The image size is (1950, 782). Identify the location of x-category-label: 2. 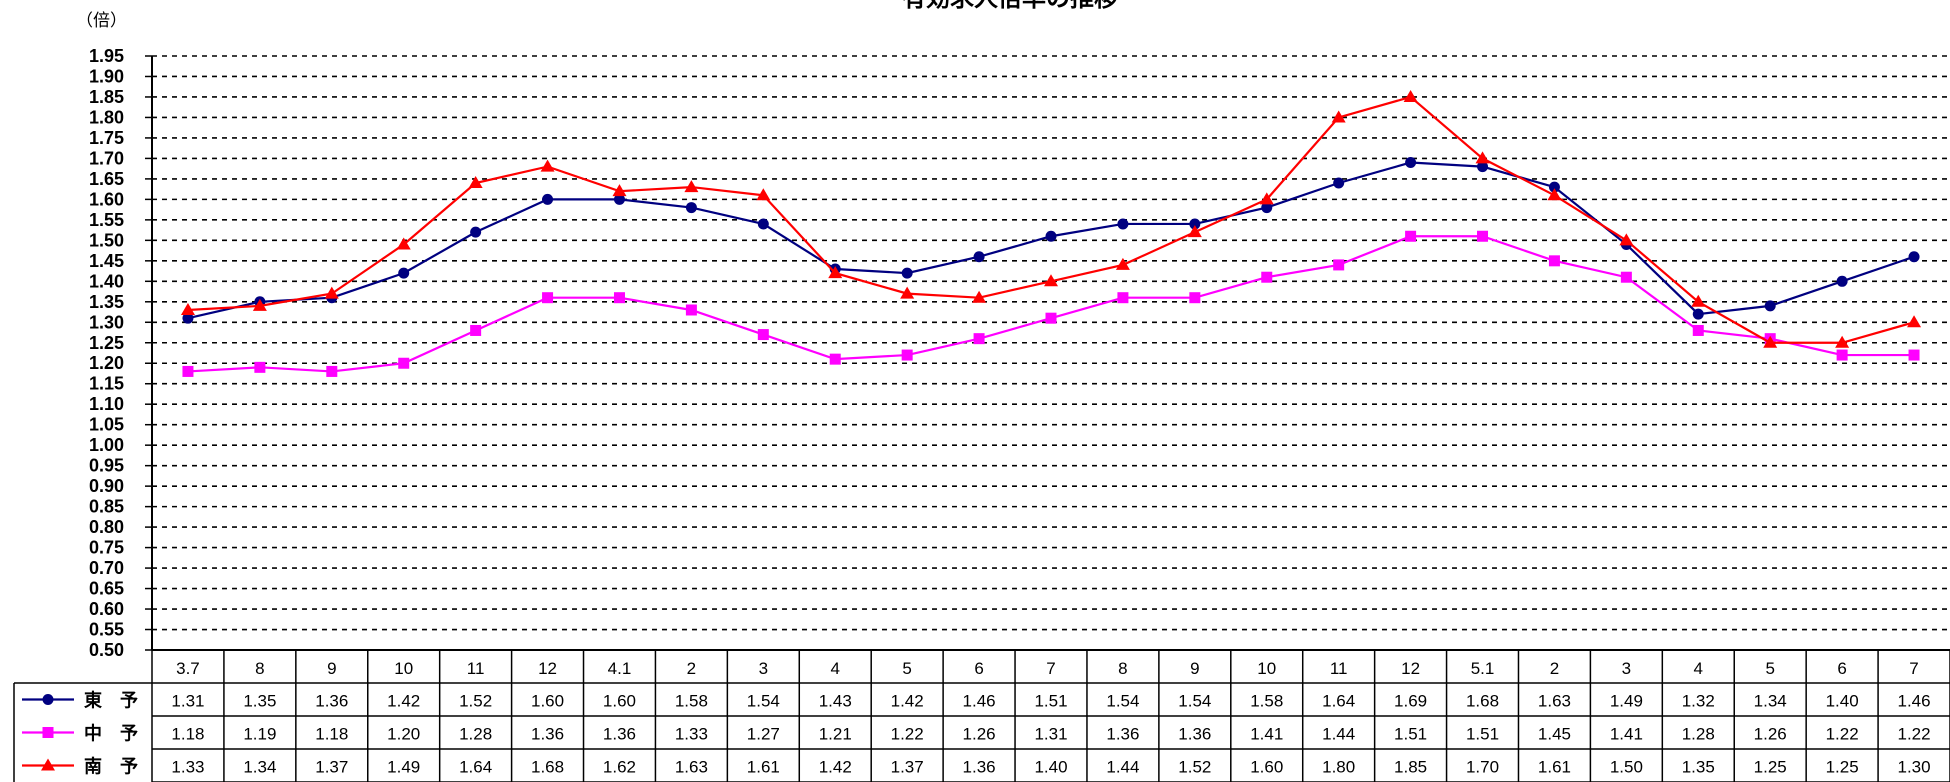
(691, 668).